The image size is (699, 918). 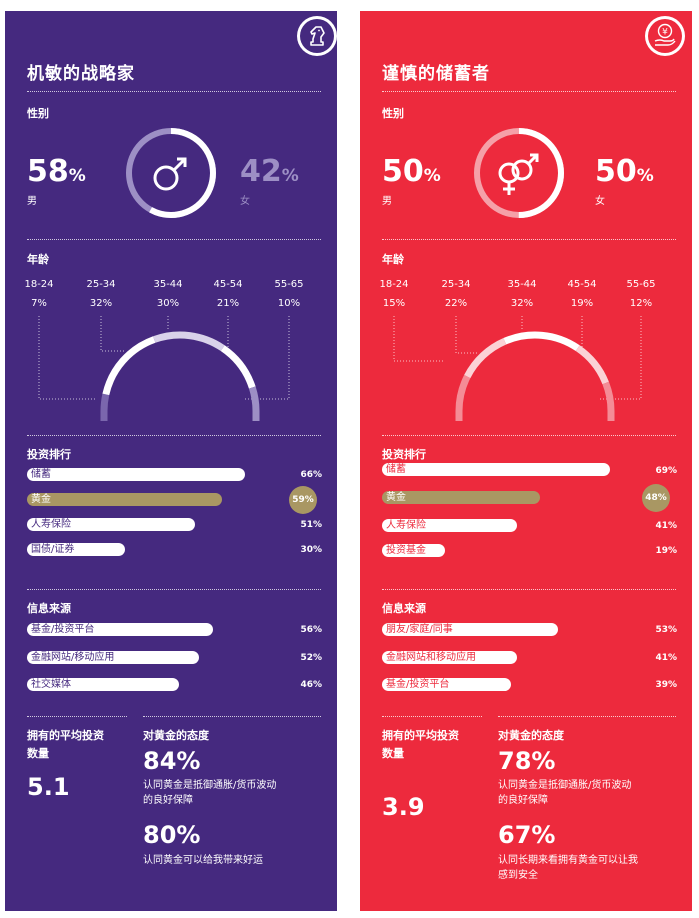 What do you see at coordinates (311, 685) in the screenshot?
I see `source-percent: 46%` at bounding box center [311, 685].